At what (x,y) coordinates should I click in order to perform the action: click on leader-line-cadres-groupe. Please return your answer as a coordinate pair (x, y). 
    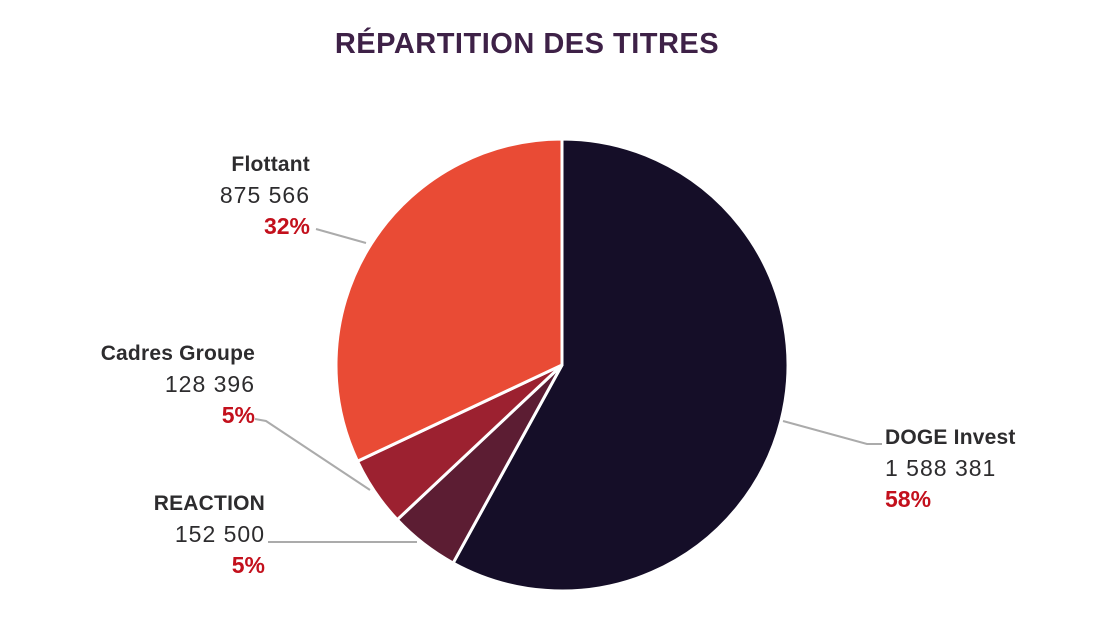
    Looking at the image, I should click on (312, 454).